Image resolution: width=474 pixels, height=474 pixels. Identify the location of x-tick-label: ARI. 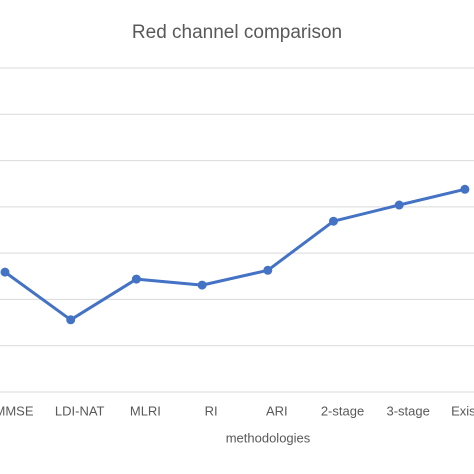
(277, 410).